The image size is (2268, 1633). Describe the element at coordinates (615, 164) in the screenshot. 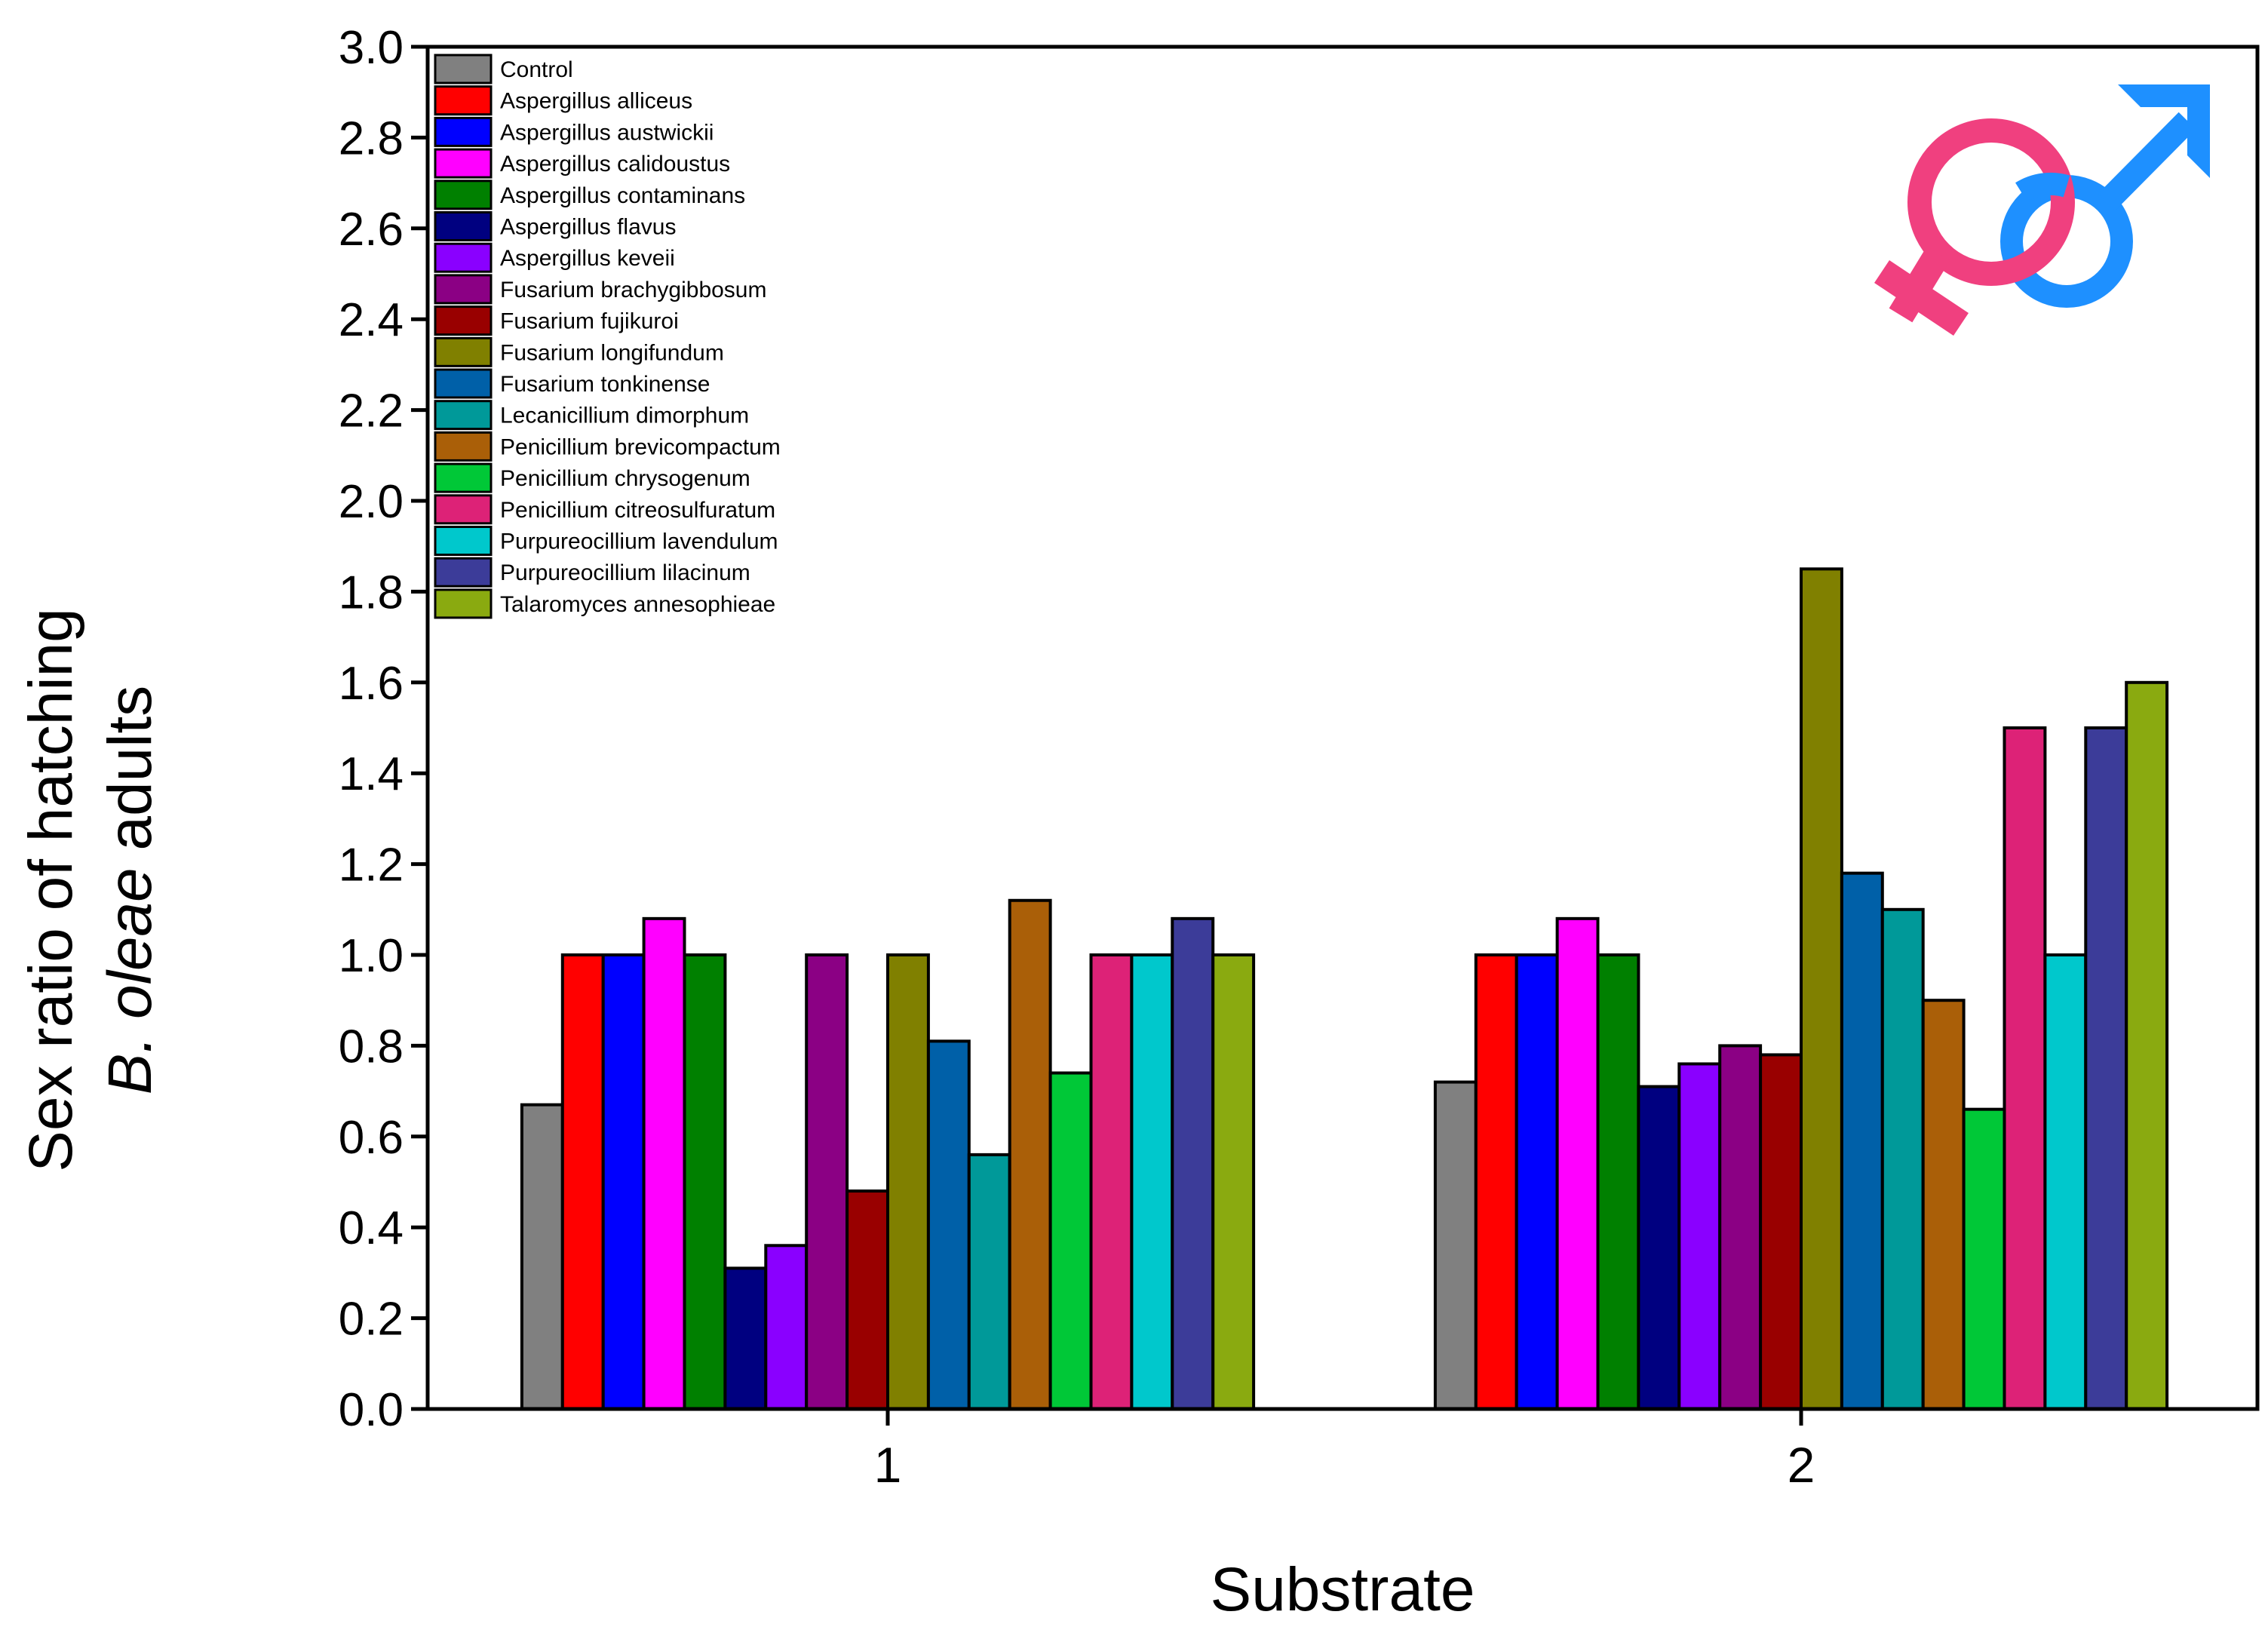

I see `legend-label: Aspergillus calidoustus` at that location.